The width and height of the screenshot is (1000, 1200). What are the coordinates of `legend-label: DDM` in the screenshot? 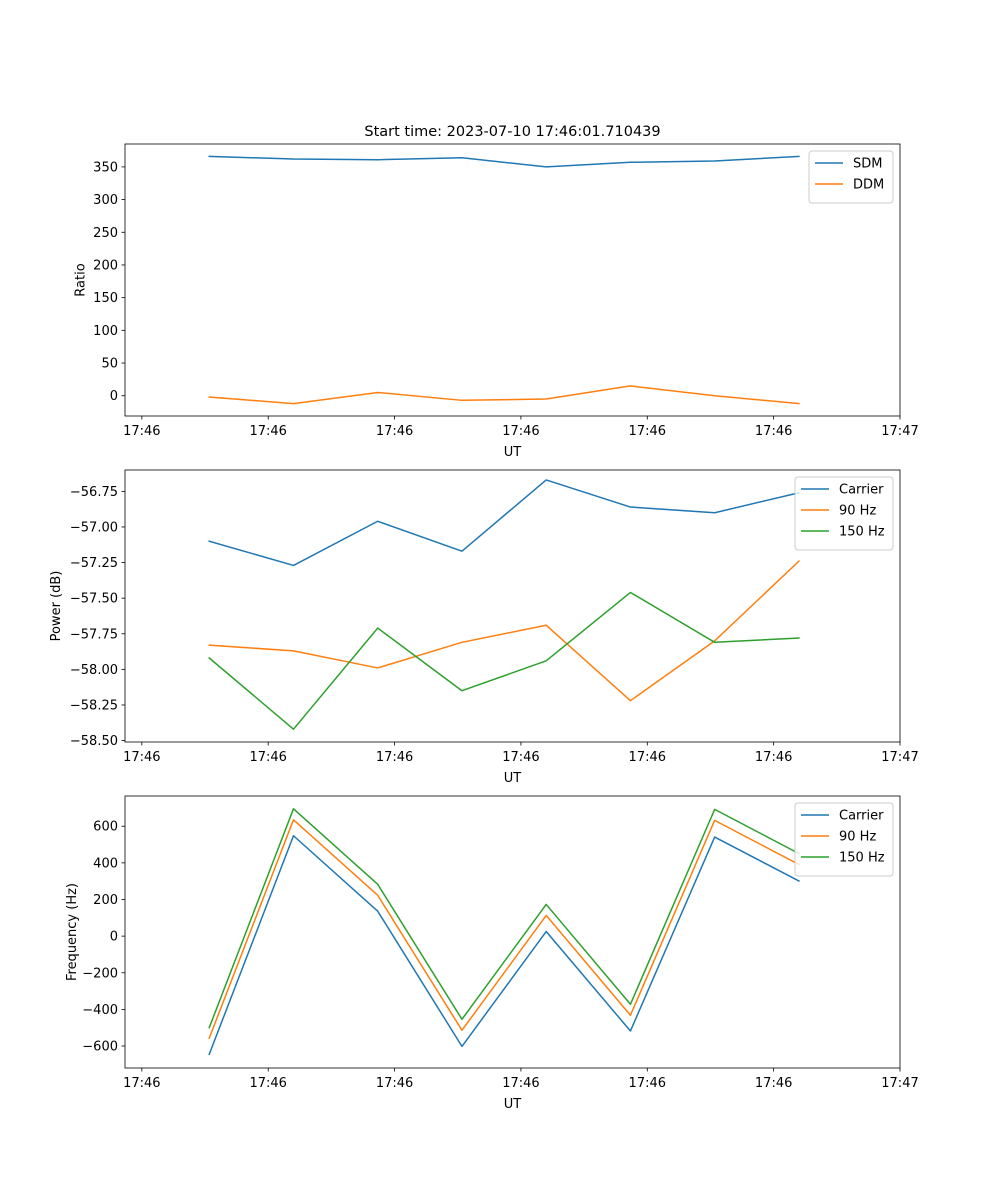 It's located at (868, 185).